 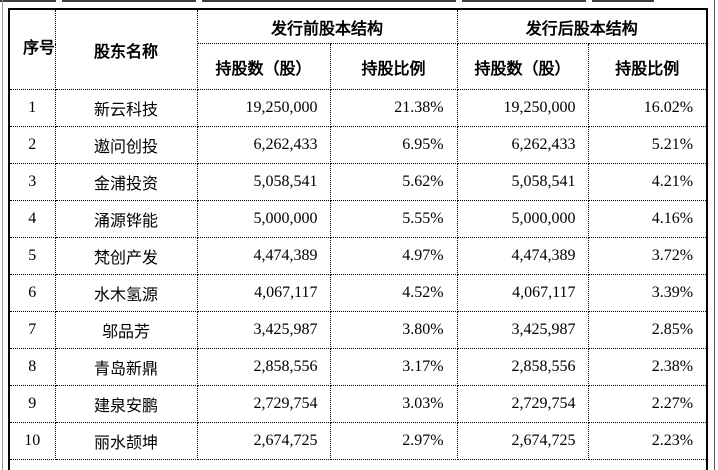 What do you see at coordinates (33, 404) in the screenshot?
I see `cell-seq: 9` at bounding box center [33, 404].